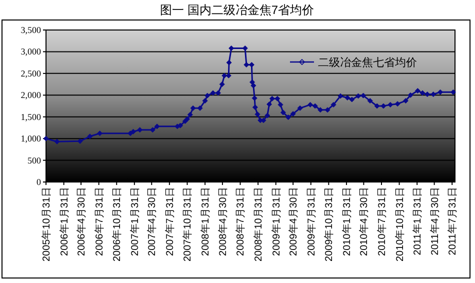 The height and width of the screenshot is (283, 475). Describe the element at coordinates (329, 224) in the screenshot. I see `x-tick-label: 2009年10月31日` at that location.